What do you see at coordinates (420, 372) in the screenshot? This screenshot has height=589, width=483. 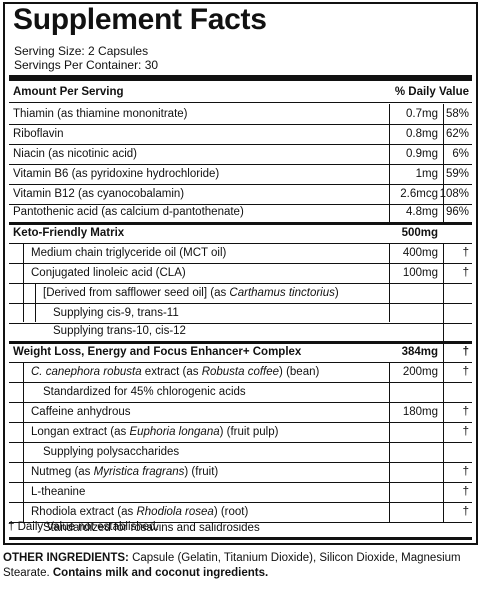 I see `row-amount: 200mg` at bounding box center [420, 372].